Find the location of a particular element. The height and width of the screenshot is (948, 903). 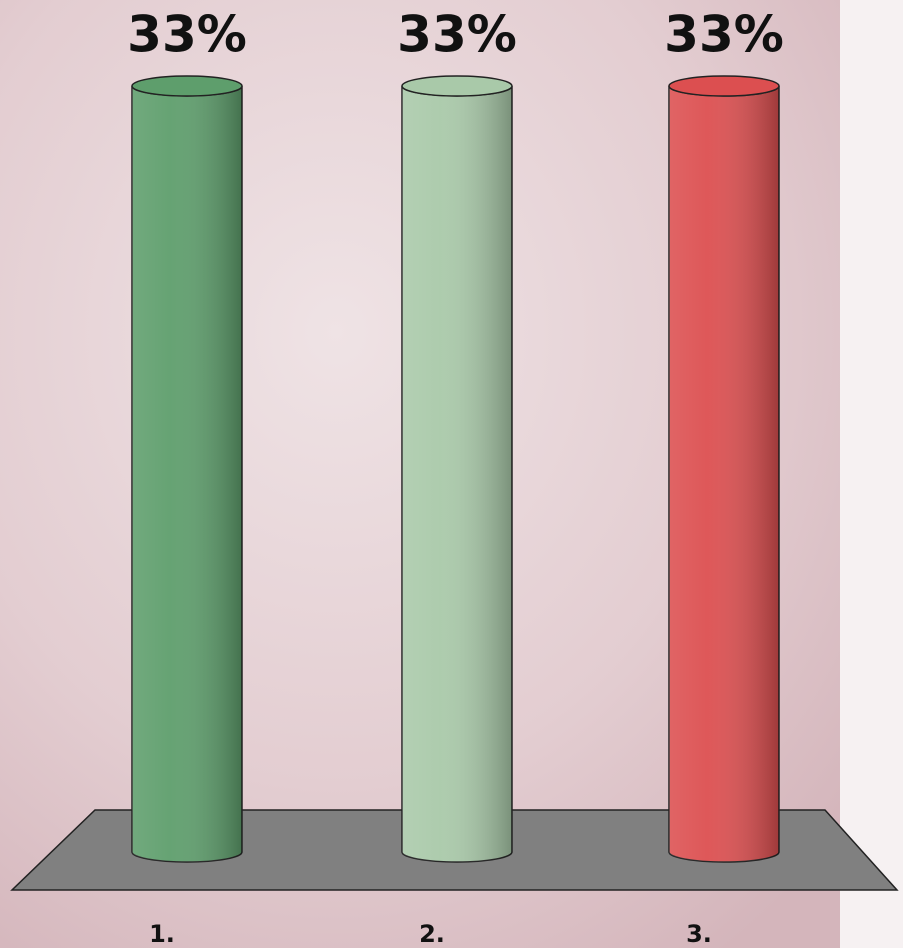

x-tick-label: 2. is located at coordinates (432, 934).